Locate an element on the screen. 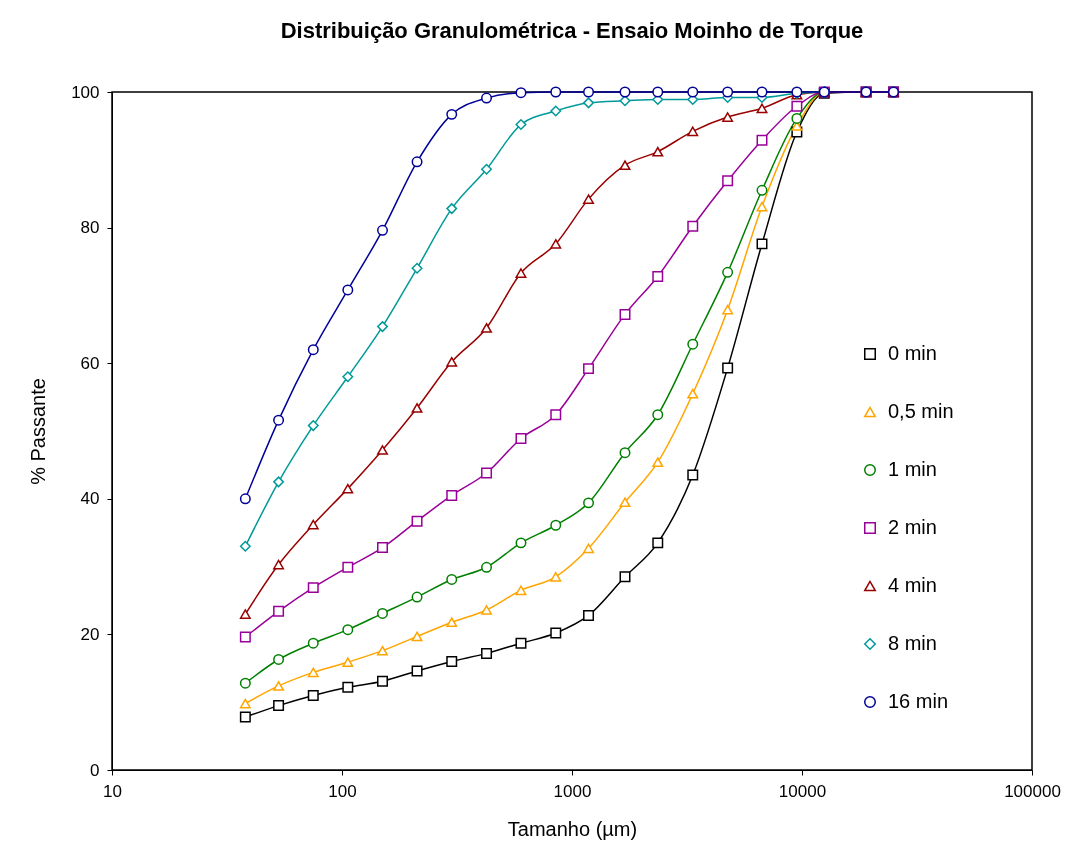 This screenshot has height=858, width=1072. x-tick-label: 100000 is located at coordinates (1032, 791).